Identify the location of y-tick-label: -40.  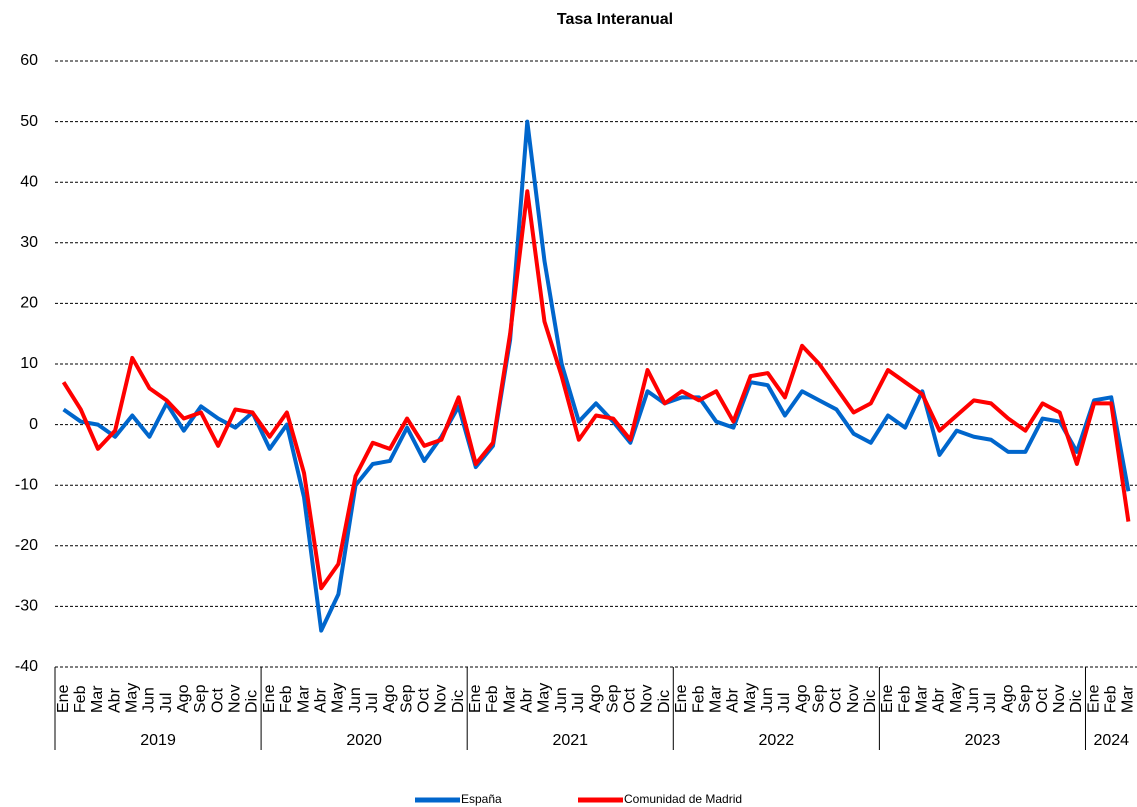
(26, 666).